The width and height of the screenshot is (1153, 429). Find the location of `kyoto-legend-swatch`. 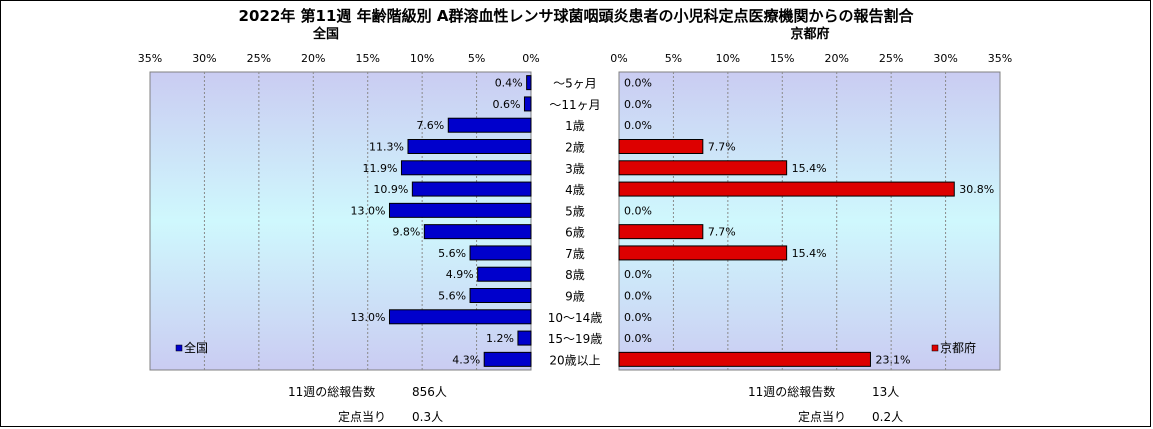

kyoto-legend-swatch is located at coordinates (935, 348).